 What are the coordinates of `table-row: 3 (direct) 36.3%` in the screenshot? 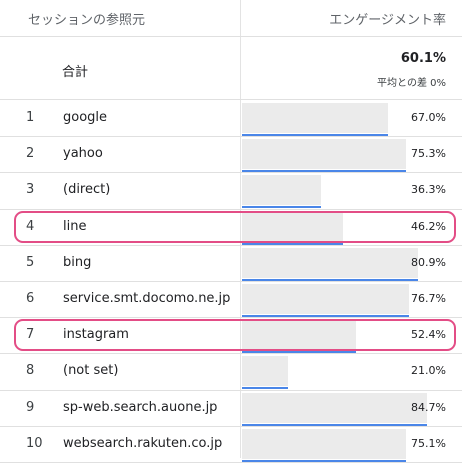 It's located at (231, 190).